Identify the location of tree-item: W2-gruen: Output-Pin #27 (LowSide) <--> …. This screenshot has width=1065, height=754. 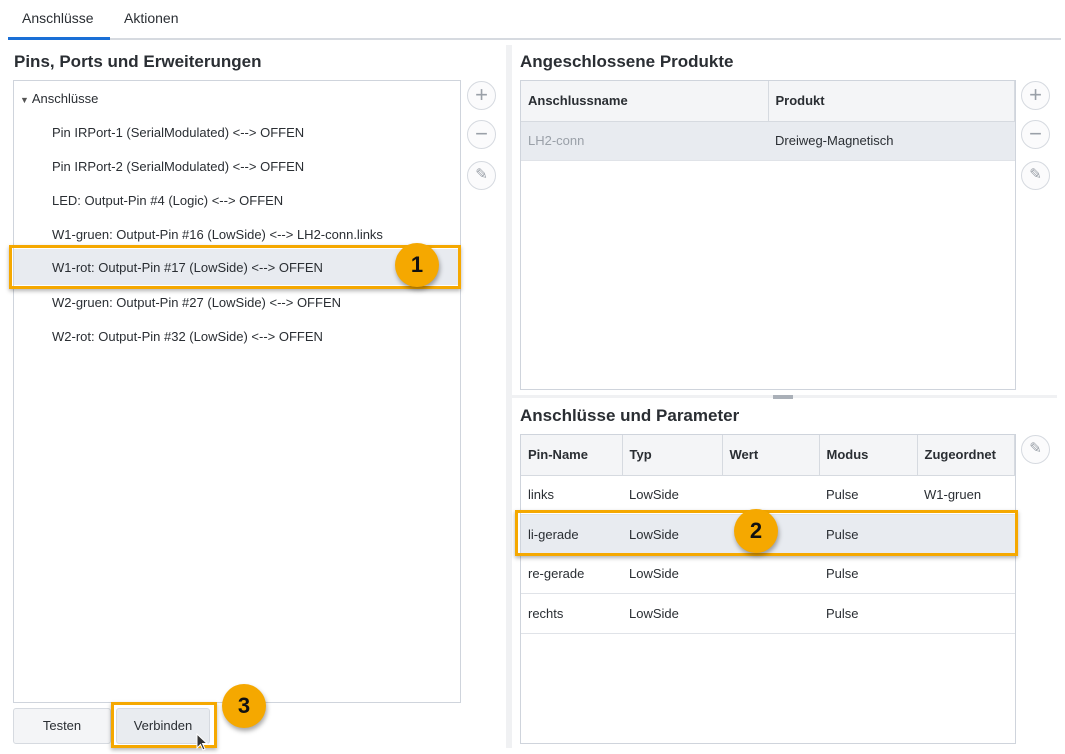
(197, 302).